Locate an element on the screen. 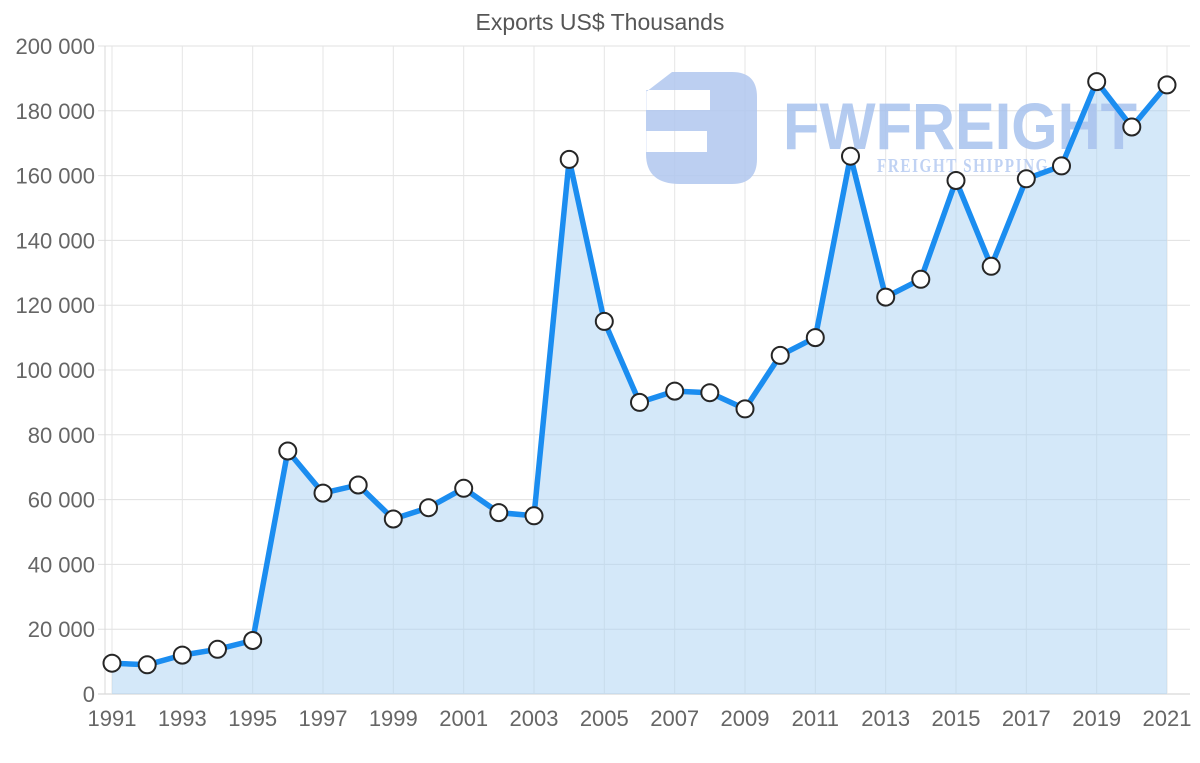  x-tick-label: 2017 is located at coordinates (1026, 718).